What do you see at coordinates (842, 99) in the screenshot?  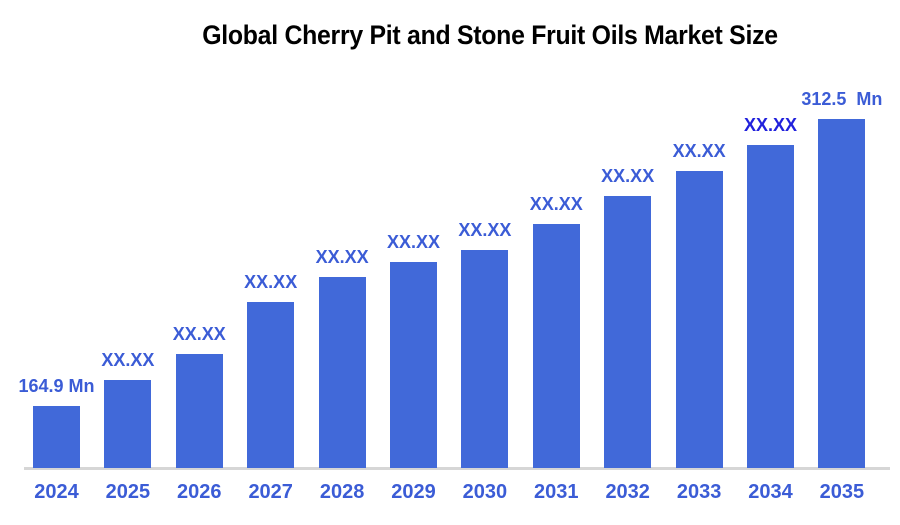 I see `value-label-2035: 312.5 Mn` at bounding box center [842, 99].